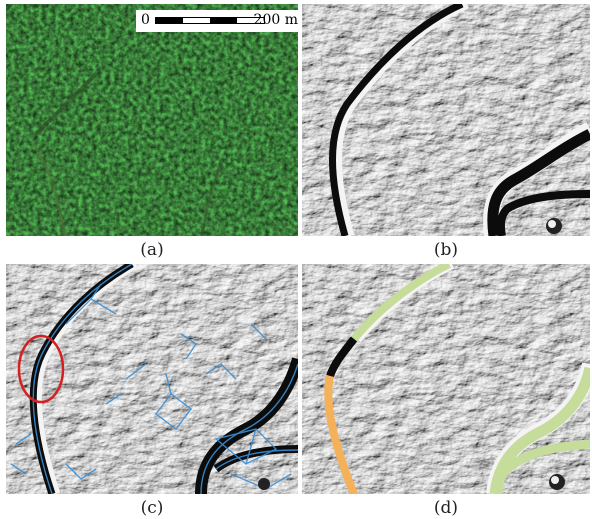  Describe the element at coordinates (275, 20) in the screenshot. I see `scale-bar-end-label: 200 m` at that location.